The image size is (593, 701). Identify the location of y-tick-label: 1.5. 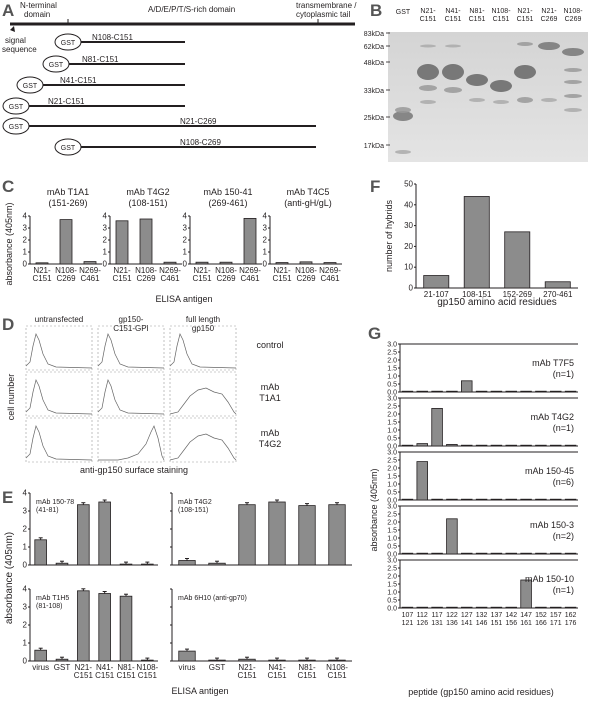
(392, 477).